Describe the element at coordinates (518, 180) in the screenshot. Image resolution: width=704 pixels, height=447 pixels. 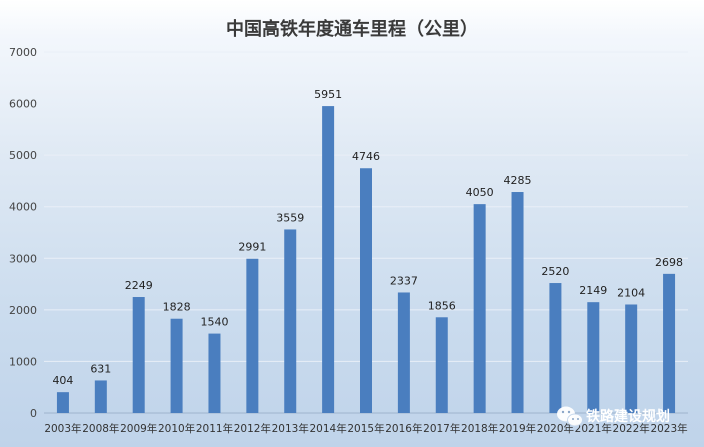
I see `data-label: 4285` at that location.